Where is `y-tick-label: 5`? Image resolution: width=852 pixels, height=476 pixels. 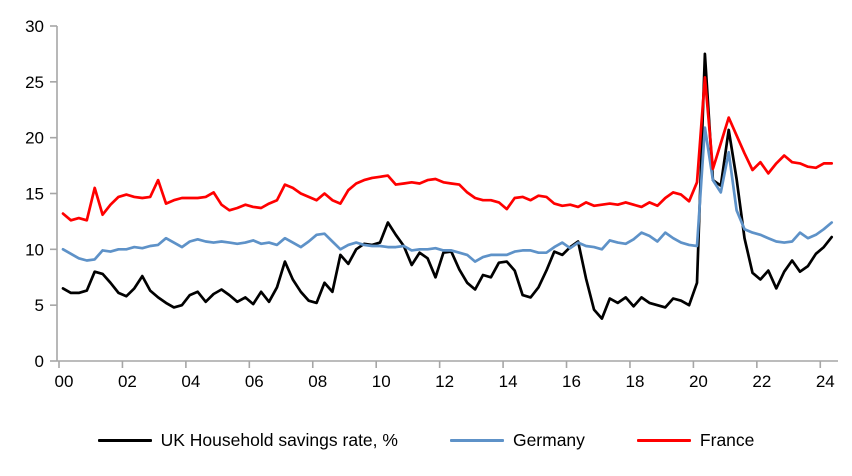
y-tick-label: 5 is located at coordinates (39, 305).